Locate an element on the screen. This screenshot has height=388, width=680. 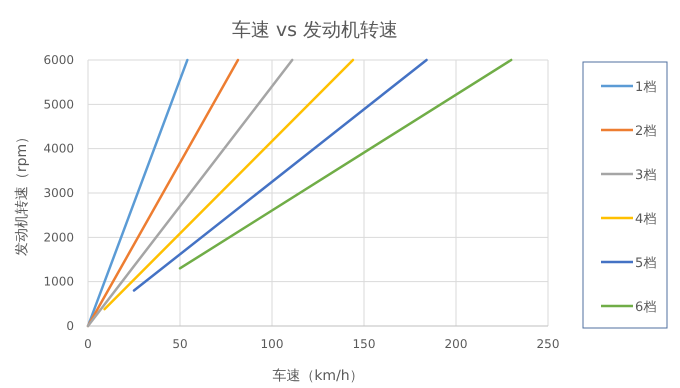
x-tick-label: 200 is located at coordinates (456, 344).